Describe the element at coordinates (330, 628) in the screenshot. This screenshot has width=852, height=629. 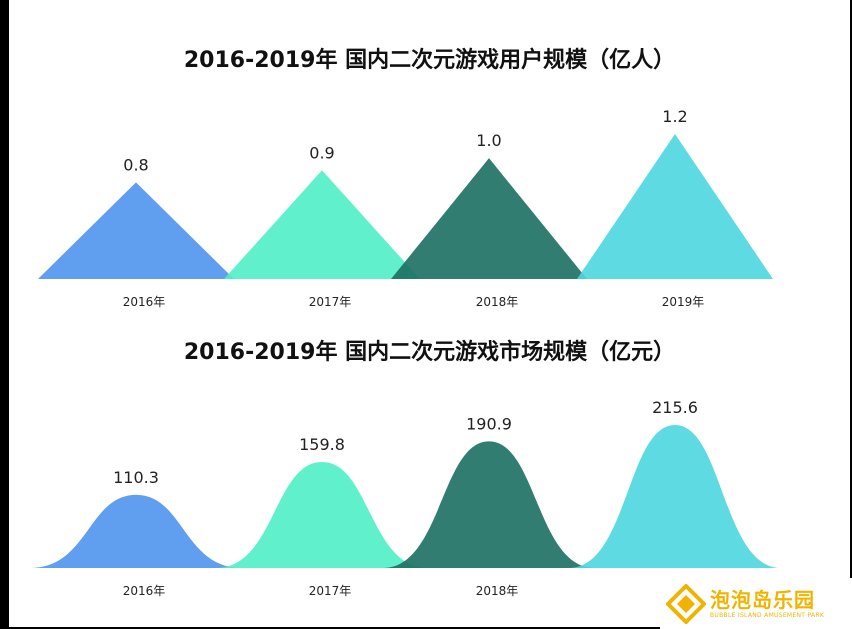
I see `frame-bottom-border` at that location.